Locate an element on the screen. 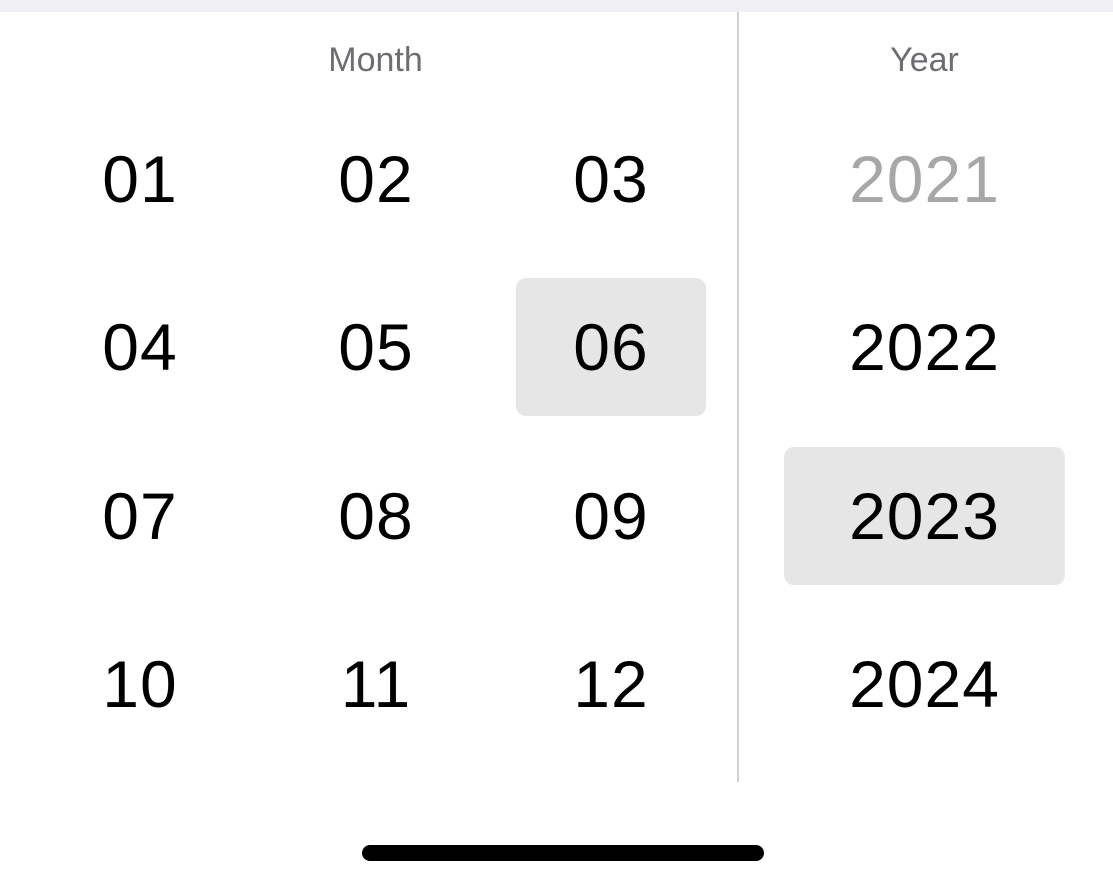 This screenshot has height=884, width=1113. year-option-2023: 2023 is located at coordinates (924, 516).